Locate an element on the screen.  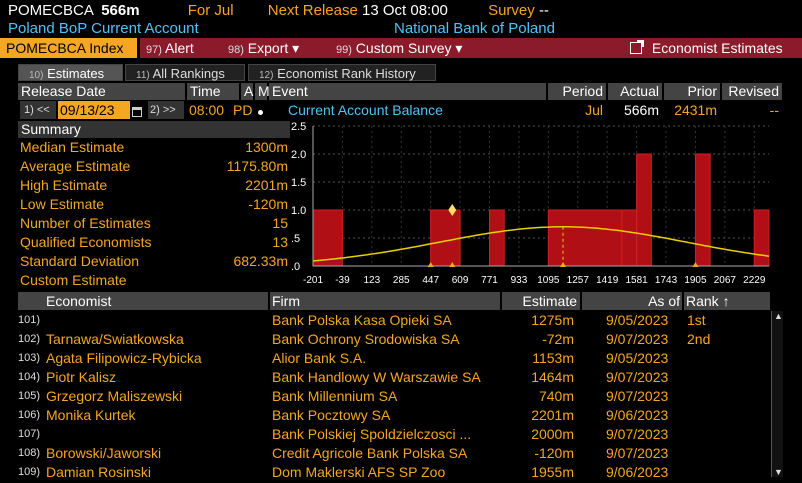
firm-name: Bank Ochrony Srodowiska SA is located at coordinates (366, 339).